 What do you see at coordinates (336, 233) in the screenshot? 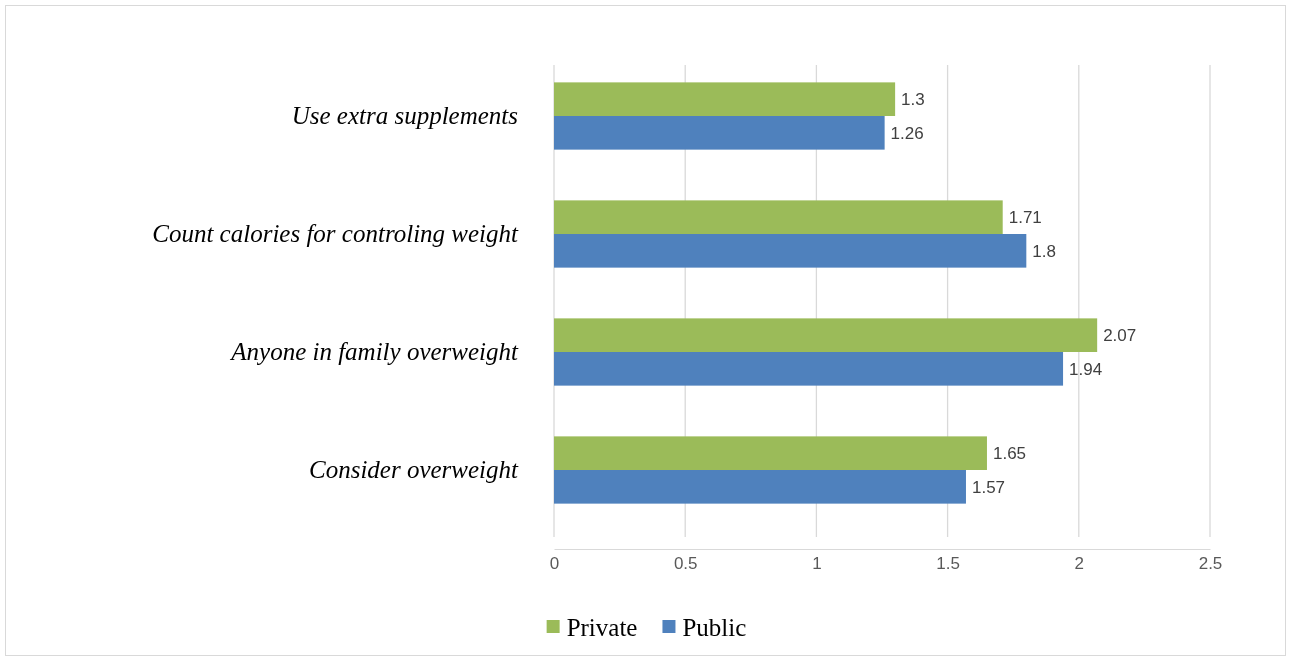
I see `y-tick-label: Count calories for controling weight` at bounding box center [336, 233].